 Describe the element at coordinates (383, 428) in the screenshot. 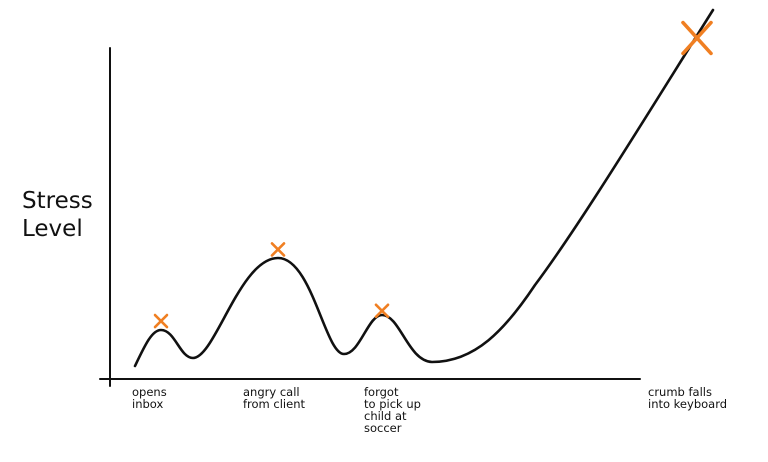

I see `event-label-line: soccer` at that location.